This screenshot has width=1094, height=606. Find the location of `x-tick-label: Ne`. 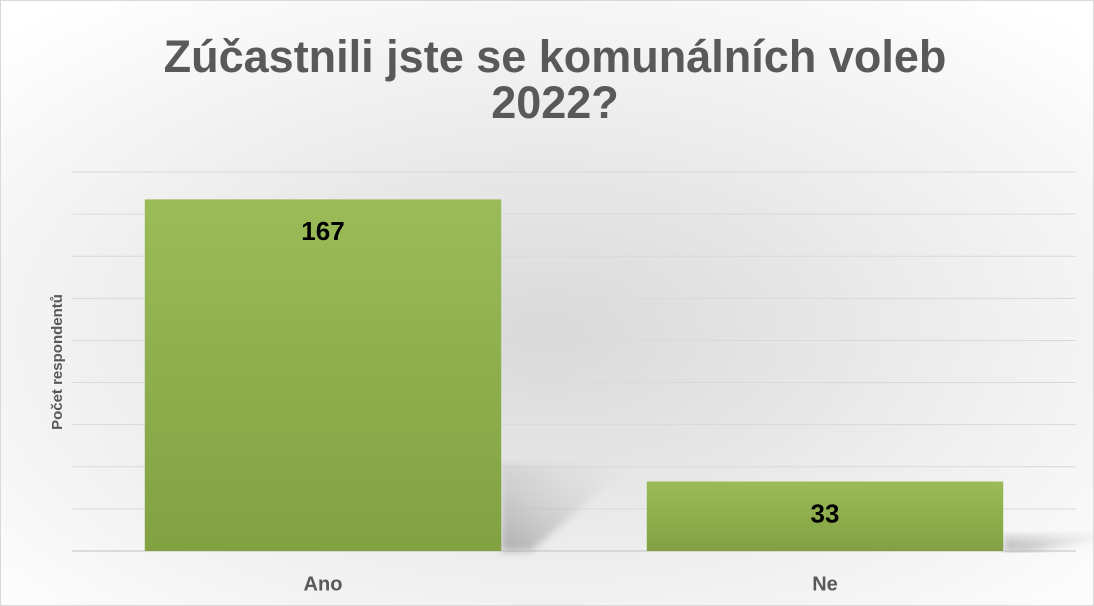

x-tick-label: Ne is located at coordinates (825, 584).